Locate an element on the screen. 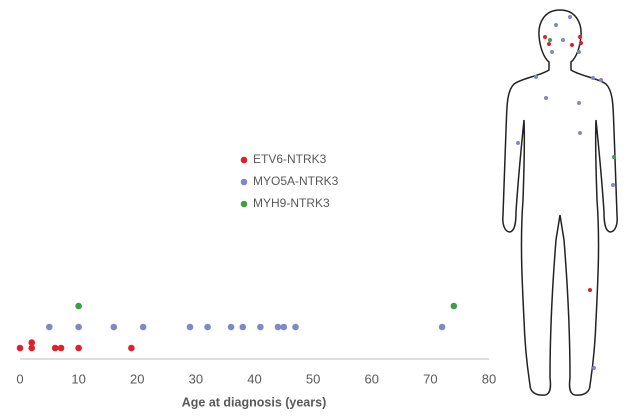 The height and width of the screenshot is (416, 628). legend-label: MYO5A-NTRK3 is located at coordinates (296, 181).